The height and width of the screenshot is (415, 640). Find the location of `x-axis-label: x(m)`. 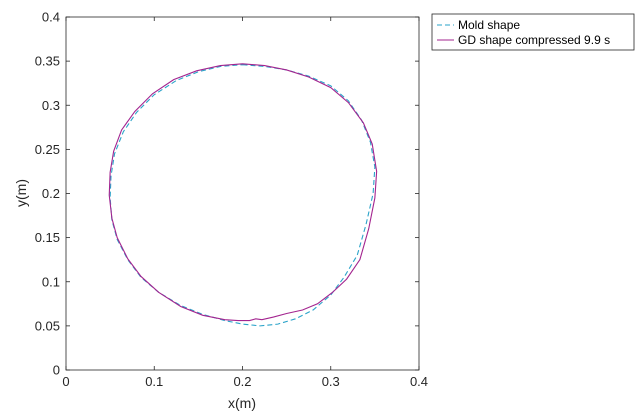

x-axis-label: x(m) is located at coordinates (242, 403).